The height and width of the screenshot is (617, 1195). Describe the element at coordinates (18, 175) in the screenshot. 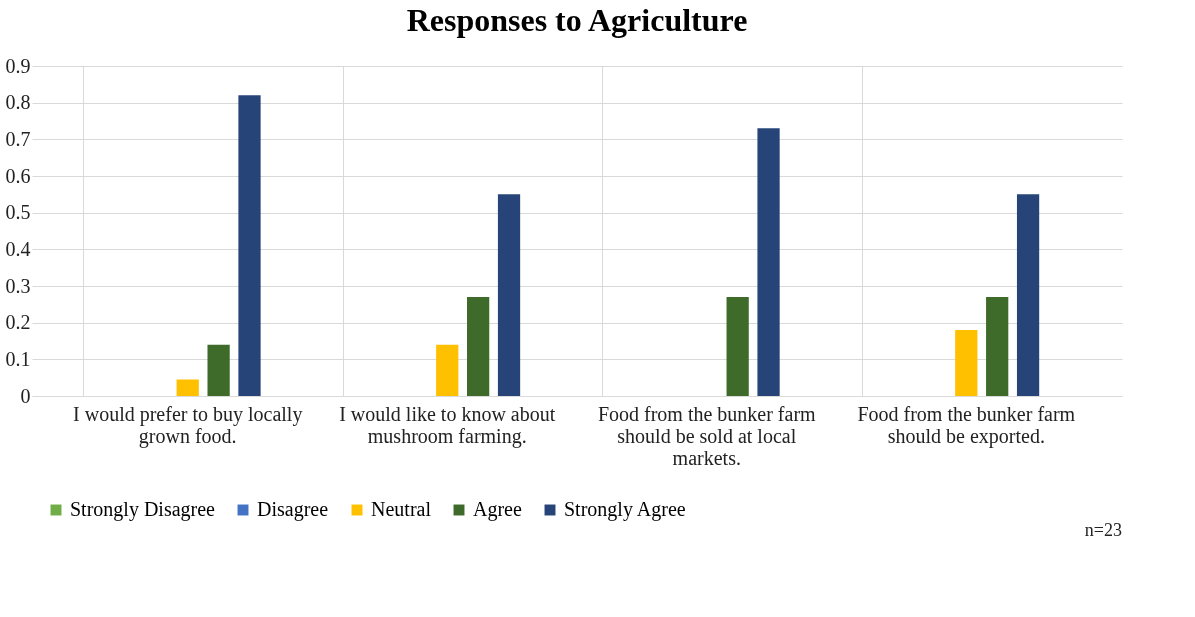

I see `y-tick-label: 0.6` at that location.